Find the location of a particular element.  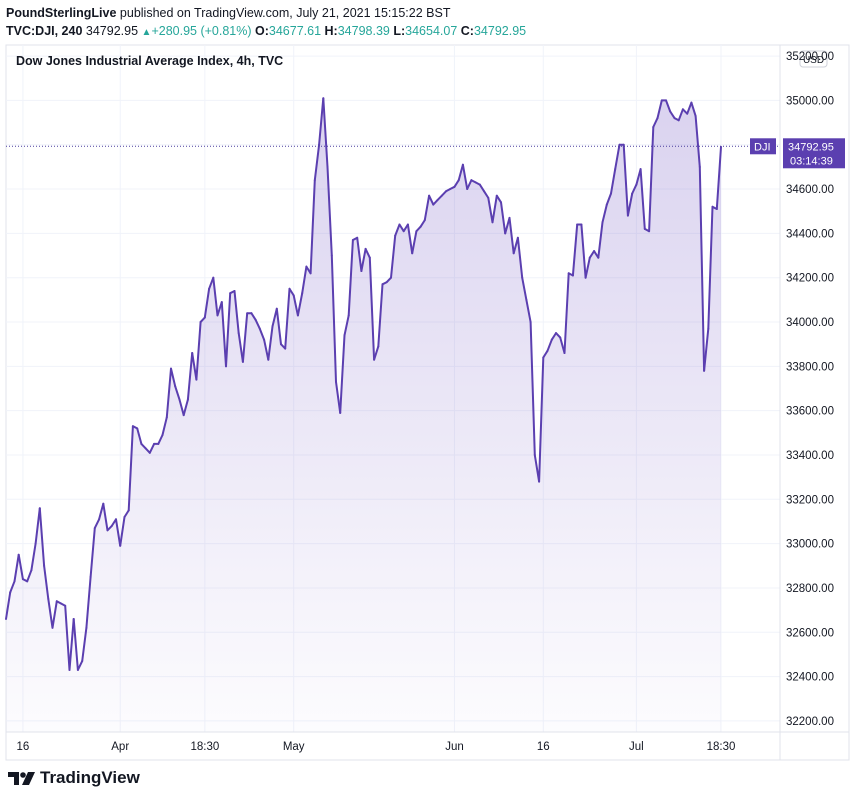

currency-button: USD is located at coordinates (813, 59).